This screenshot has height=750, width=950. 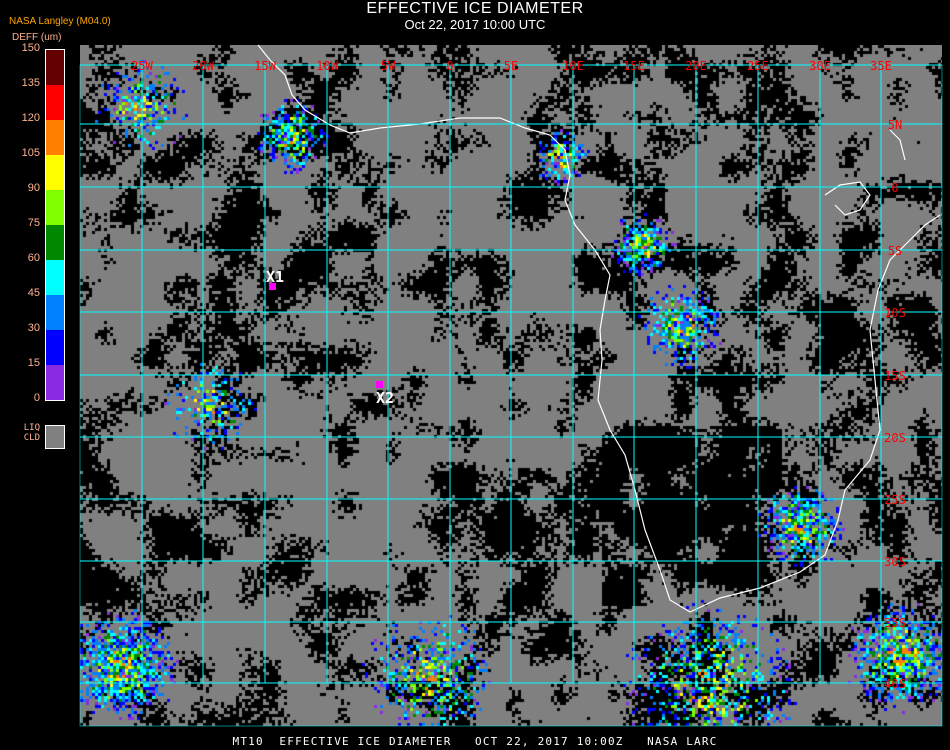 What do you see at coordinates (895, 376) in the screenshot?
I see `latitude-label: 15S` at bounding box center [895, 376].